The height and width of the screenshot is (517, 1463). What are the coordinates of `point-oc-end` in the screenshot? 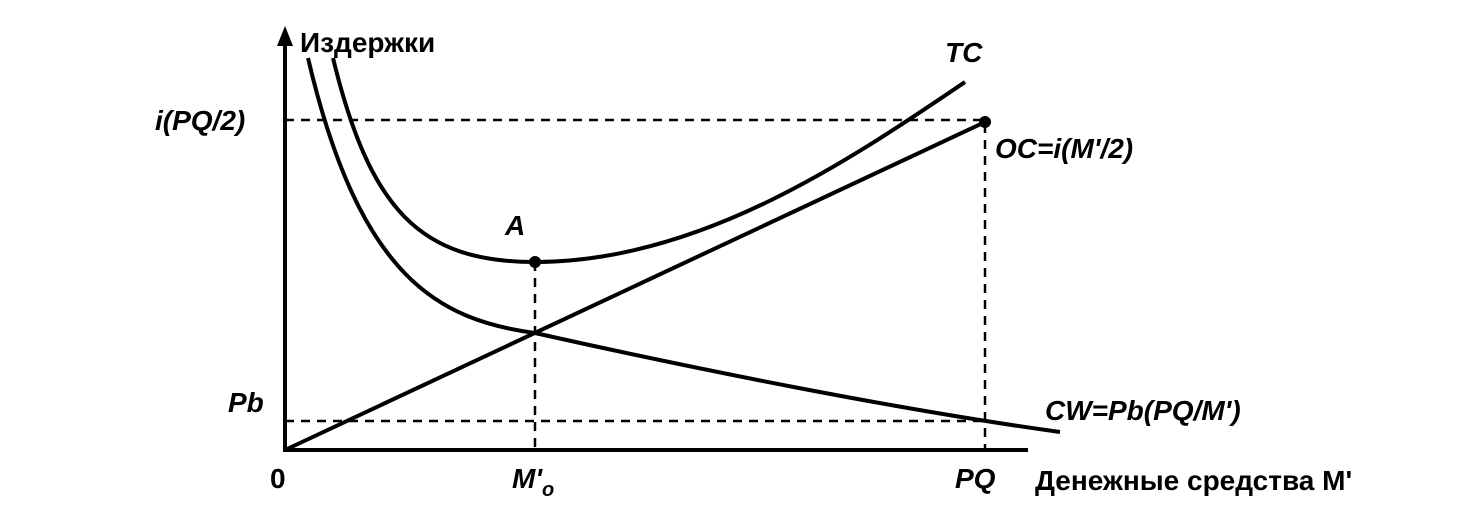 It's located at (985, 122).